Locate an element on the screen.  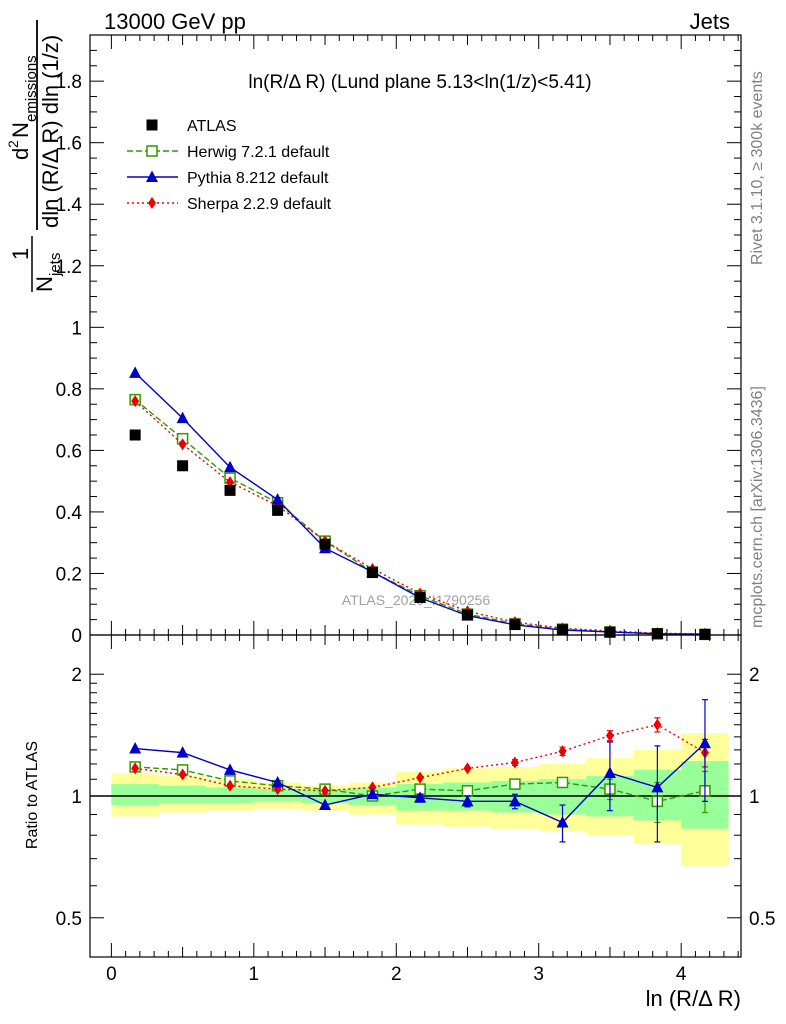
legend-label-atlas: ATLAS is located at coordinates (212, 126).